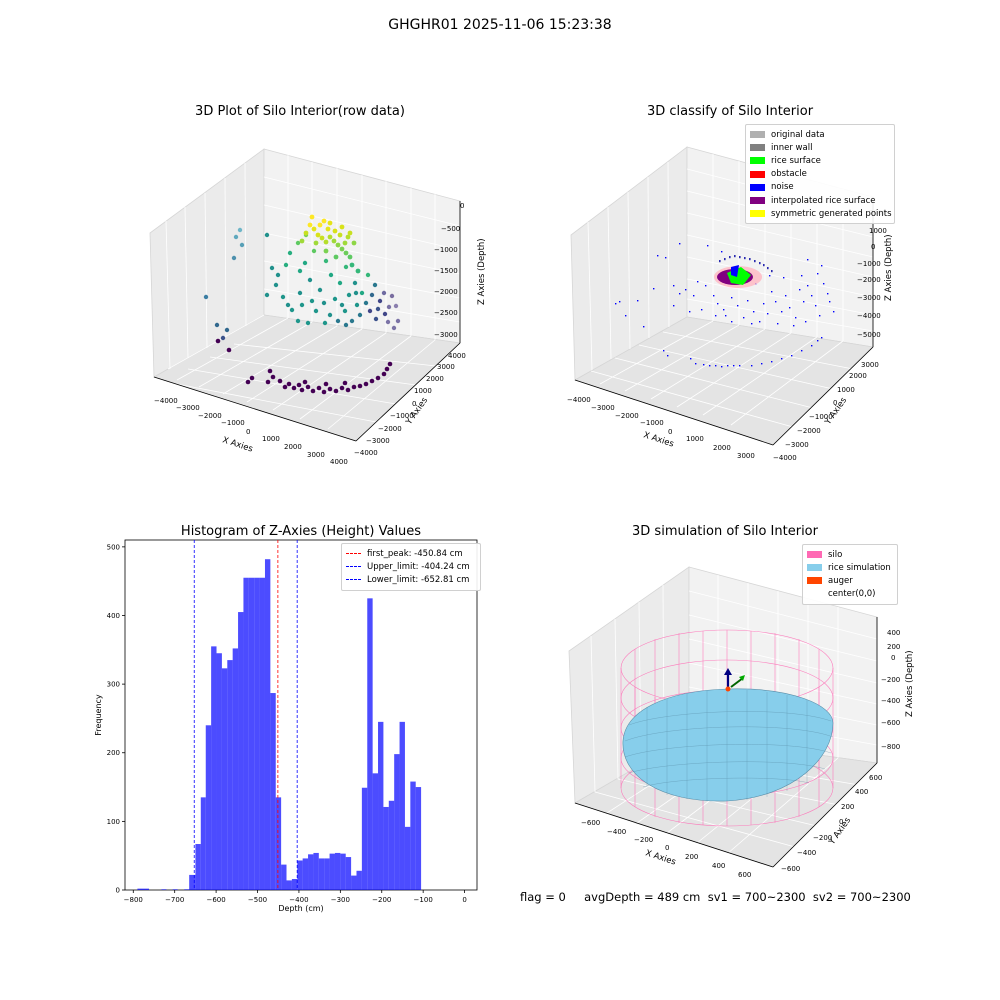  I want to click on legend-item-rice-simulation: rice simulation, so click(850, 567).